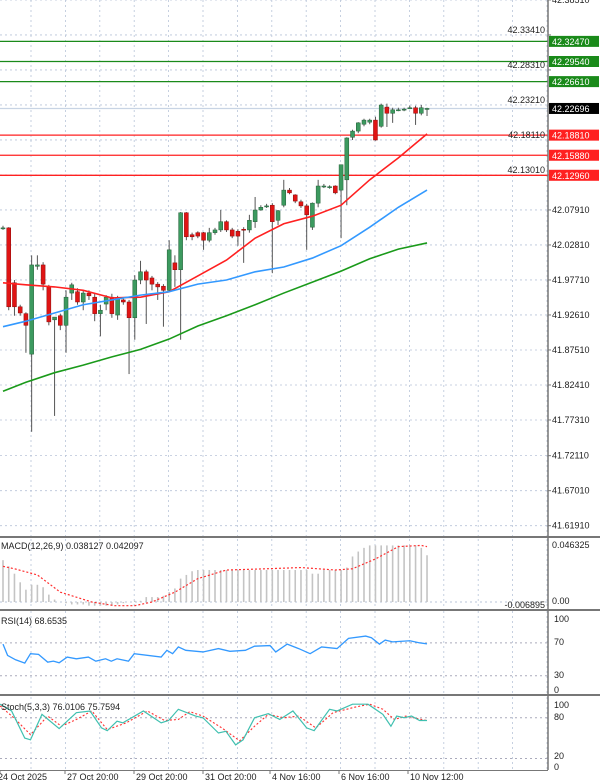  I want to click on x-tick-label: 4 Nov 16:00, so click(296, 777).